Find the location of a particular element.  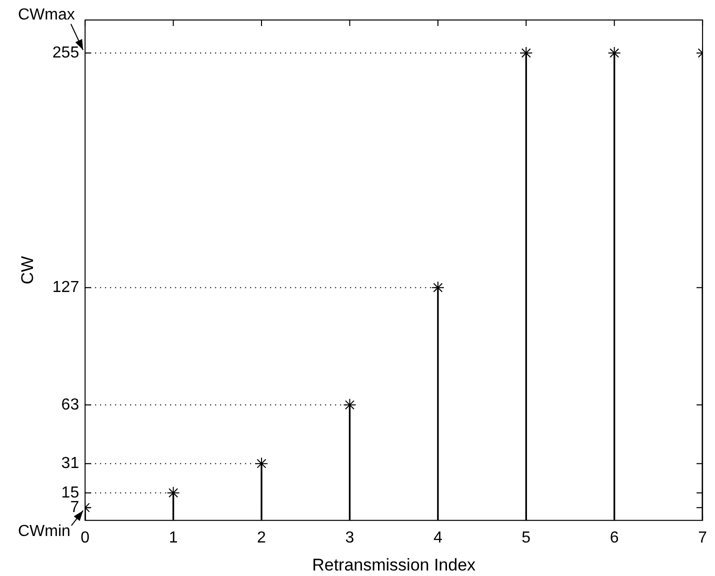

y-tick-label: 7 is located at coordinates (75, 507).